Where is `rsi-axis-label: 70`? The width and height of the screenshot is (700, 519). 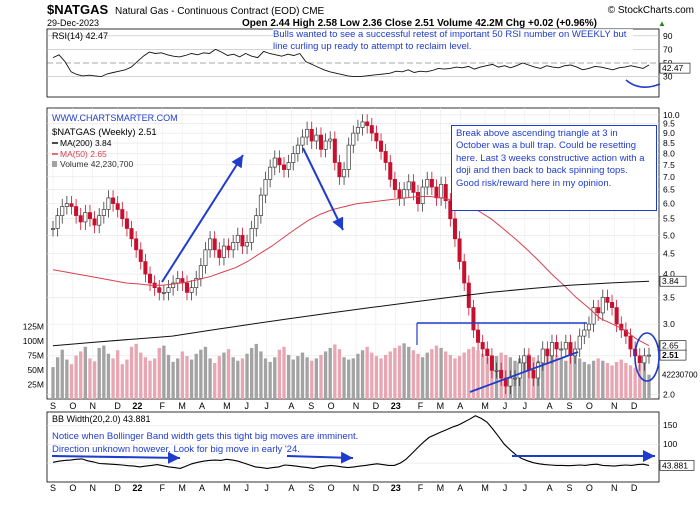 rsi-axis-label: 70 is located at coordinates (668, 49).